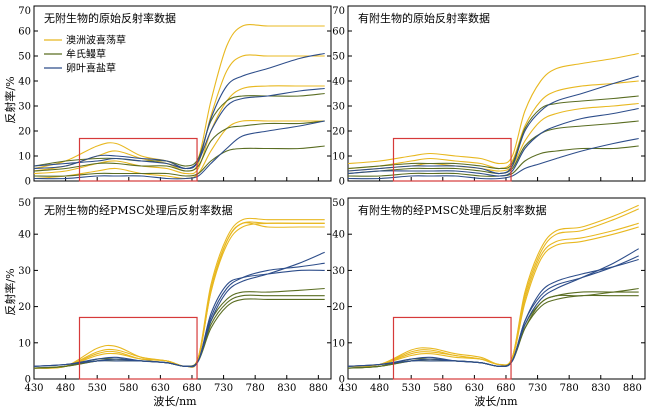  I want to click on y-axis-label-top: 反射率/%, so click(10, 99).